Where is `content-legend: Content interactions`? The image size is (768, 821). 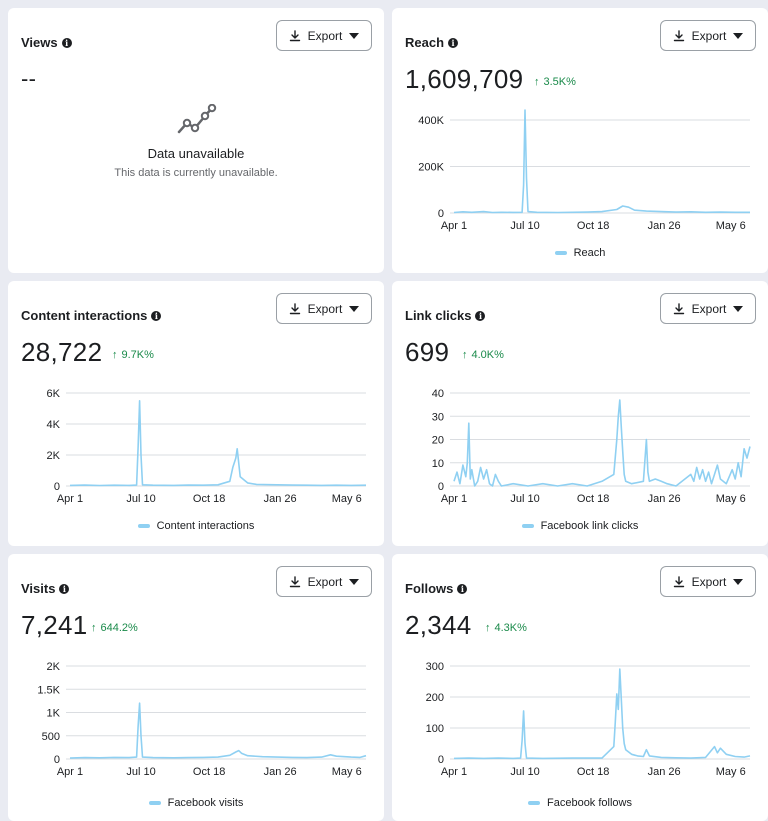
content-legend: Content interactions is located at coordinates (196, 526).